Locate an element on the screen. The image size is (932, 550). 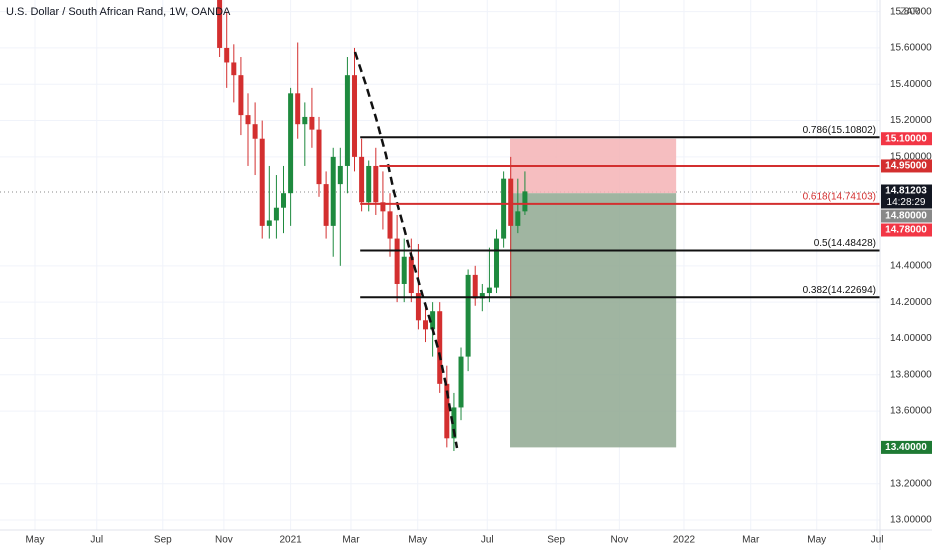
y-tick-label: 15.20000 is located at coordinates (911, 120).